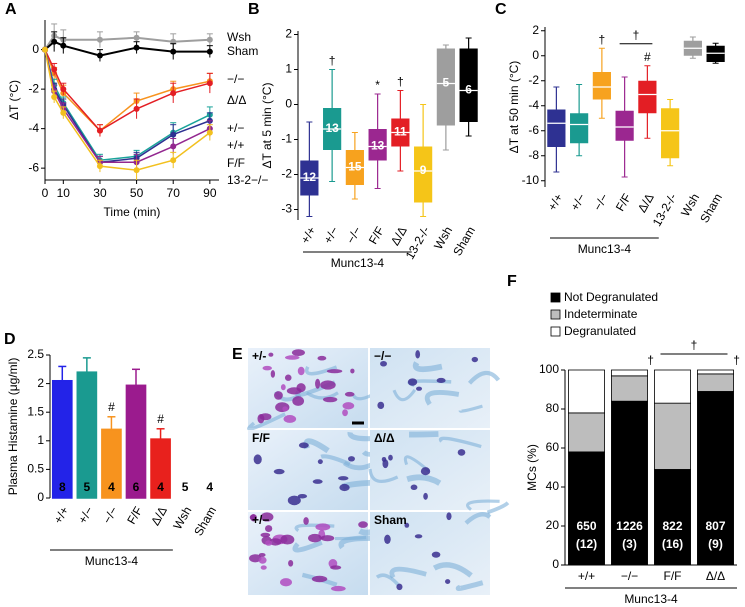 This screenshot has height=607, width=745. What do you see at coordinates (636, 35) in the screenshot?
I see `bracket-label: †` at bounding box center [636, 35].